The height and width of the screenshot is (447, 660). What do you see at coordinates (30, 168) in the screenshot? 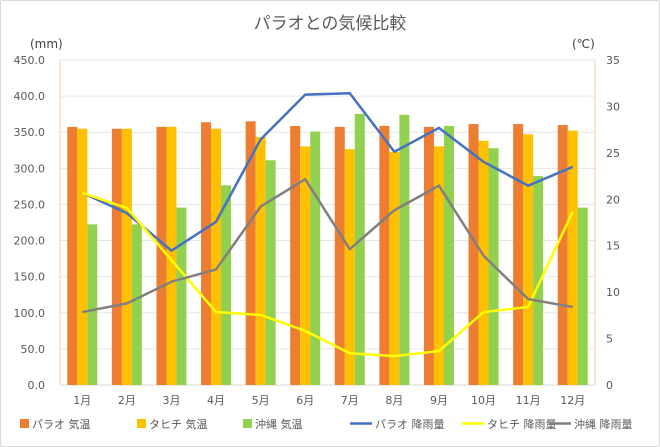
I see `left-tick-label: 300.0` at bounding box center [30, 168].